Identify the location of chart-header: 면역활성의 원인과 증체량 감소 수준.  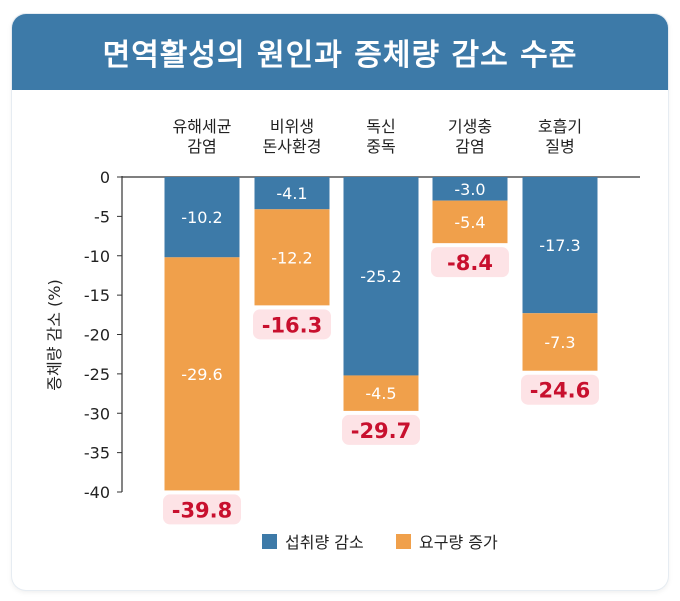
(340, 52).